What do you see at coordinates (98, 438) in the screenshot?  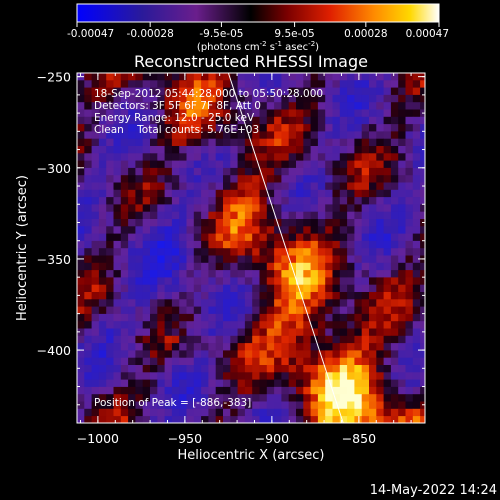 I see `x-tick-label: −1000` at bounding box center [98, 438].